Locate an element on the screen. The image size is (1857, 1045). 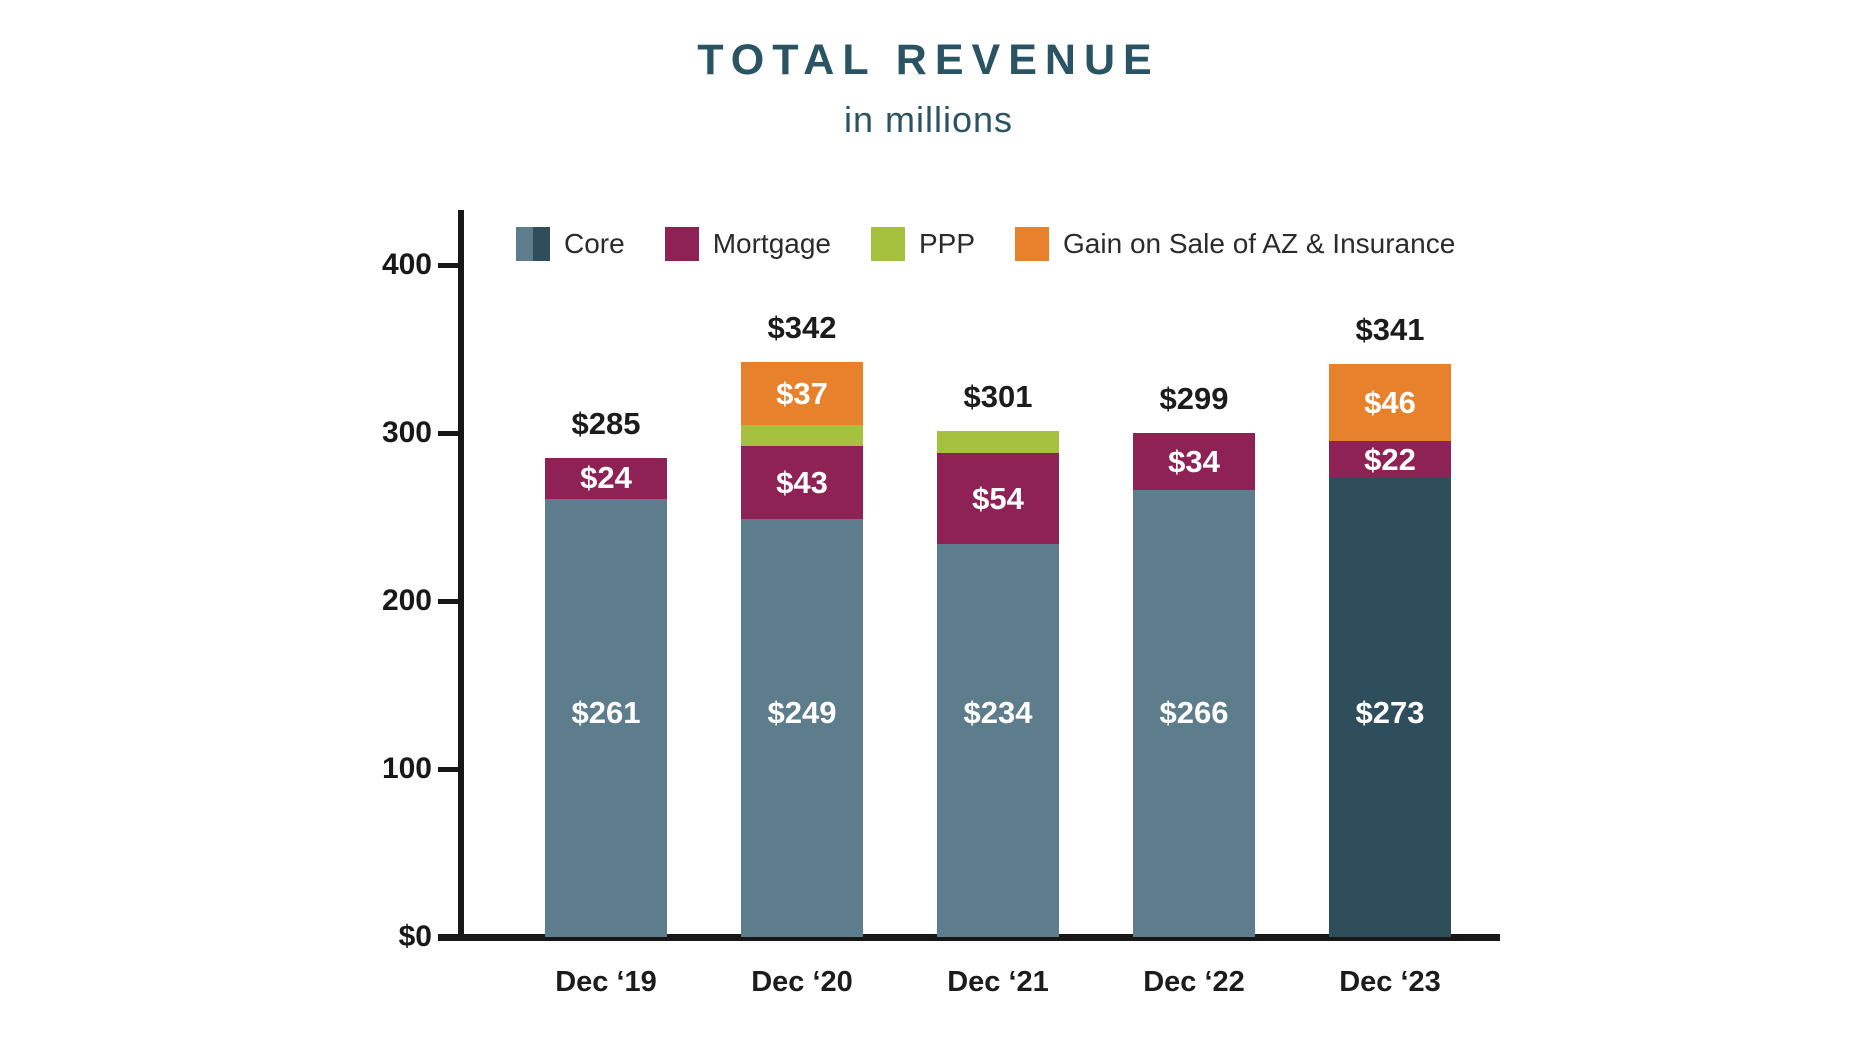
segment-value-label: $54 is located at coordinates (998, 498).